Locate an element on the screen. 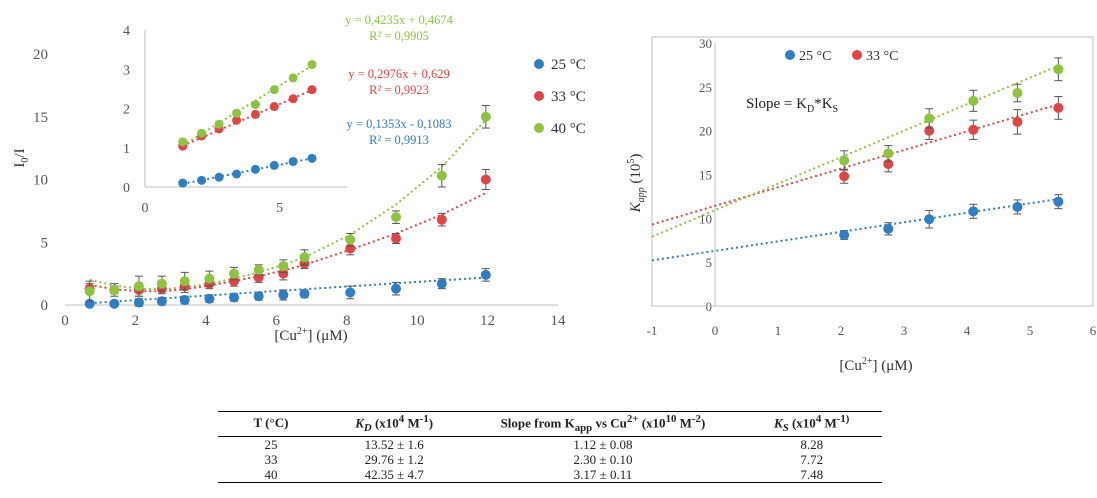  trendline-r-squared: R² = 0,9905 is located at coordinates (399, 36).